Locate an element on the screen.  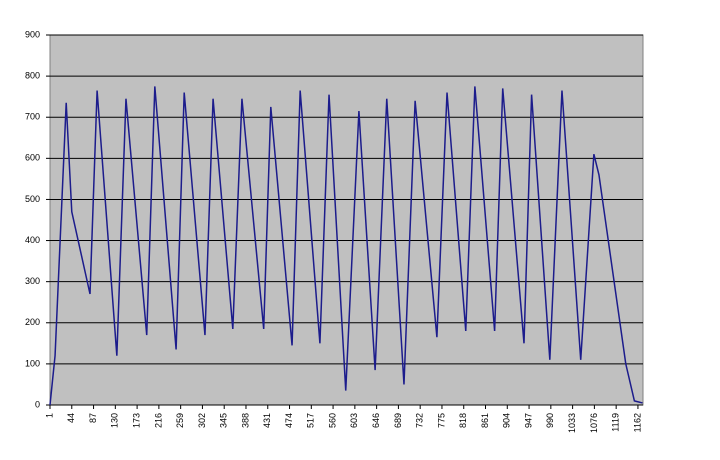
x-tick-label: 1119 is located at coordinates (616, 422).